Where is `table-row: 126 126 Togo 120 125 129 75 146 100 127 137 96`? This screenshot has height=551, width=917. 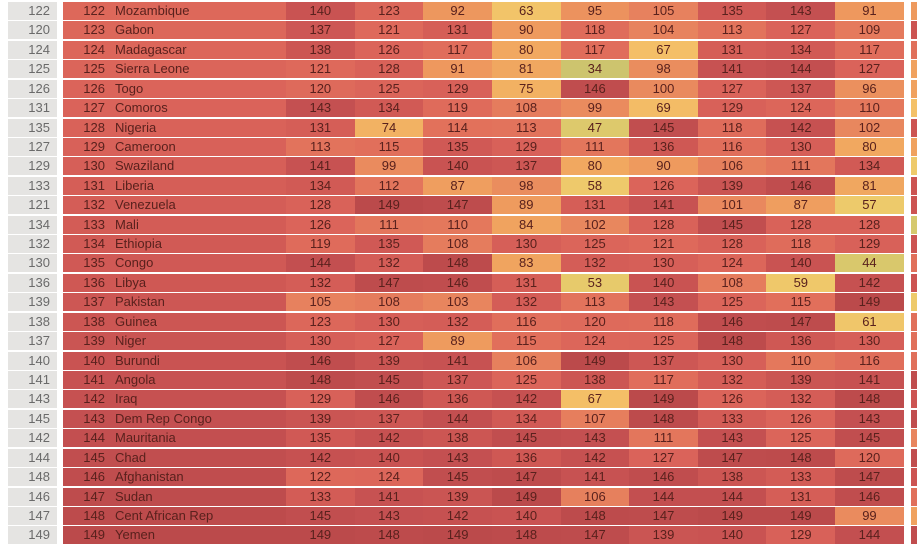
table-row: 126 126 Togo 120 125 129 75 146 100 127 137 96 is located at coordinates (458, 88).